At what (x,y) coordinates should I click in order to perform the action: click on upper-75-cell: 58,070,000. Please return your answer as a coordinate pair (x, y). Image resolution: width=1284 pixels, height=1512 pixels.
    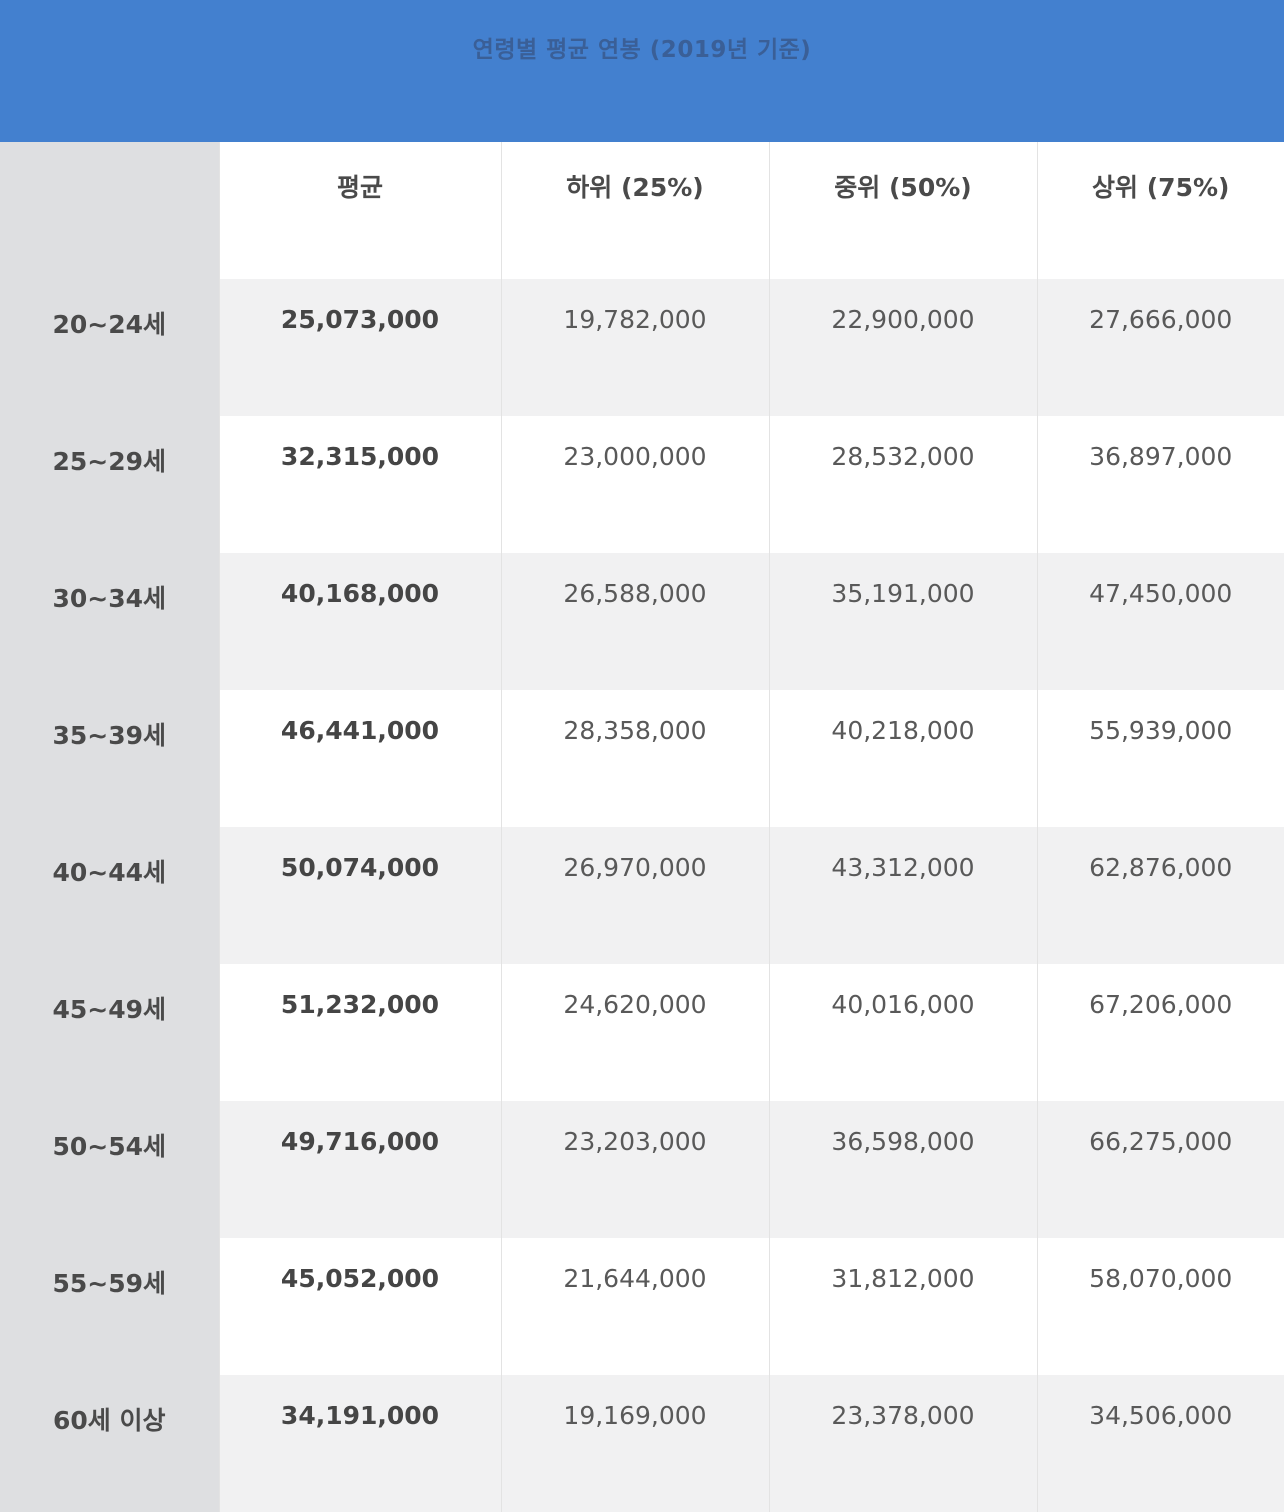
    Looking at the image, I should click on (1160, 1306).